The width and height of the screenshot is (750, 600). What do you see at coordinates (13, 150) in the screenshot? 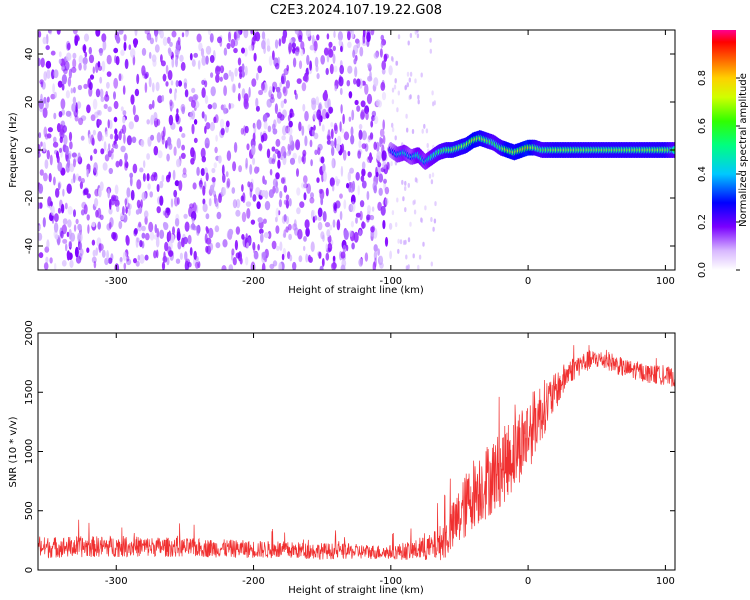
I see `spectrogram-y-label: Frequency (Hz)` at bounding box center [13, 150].